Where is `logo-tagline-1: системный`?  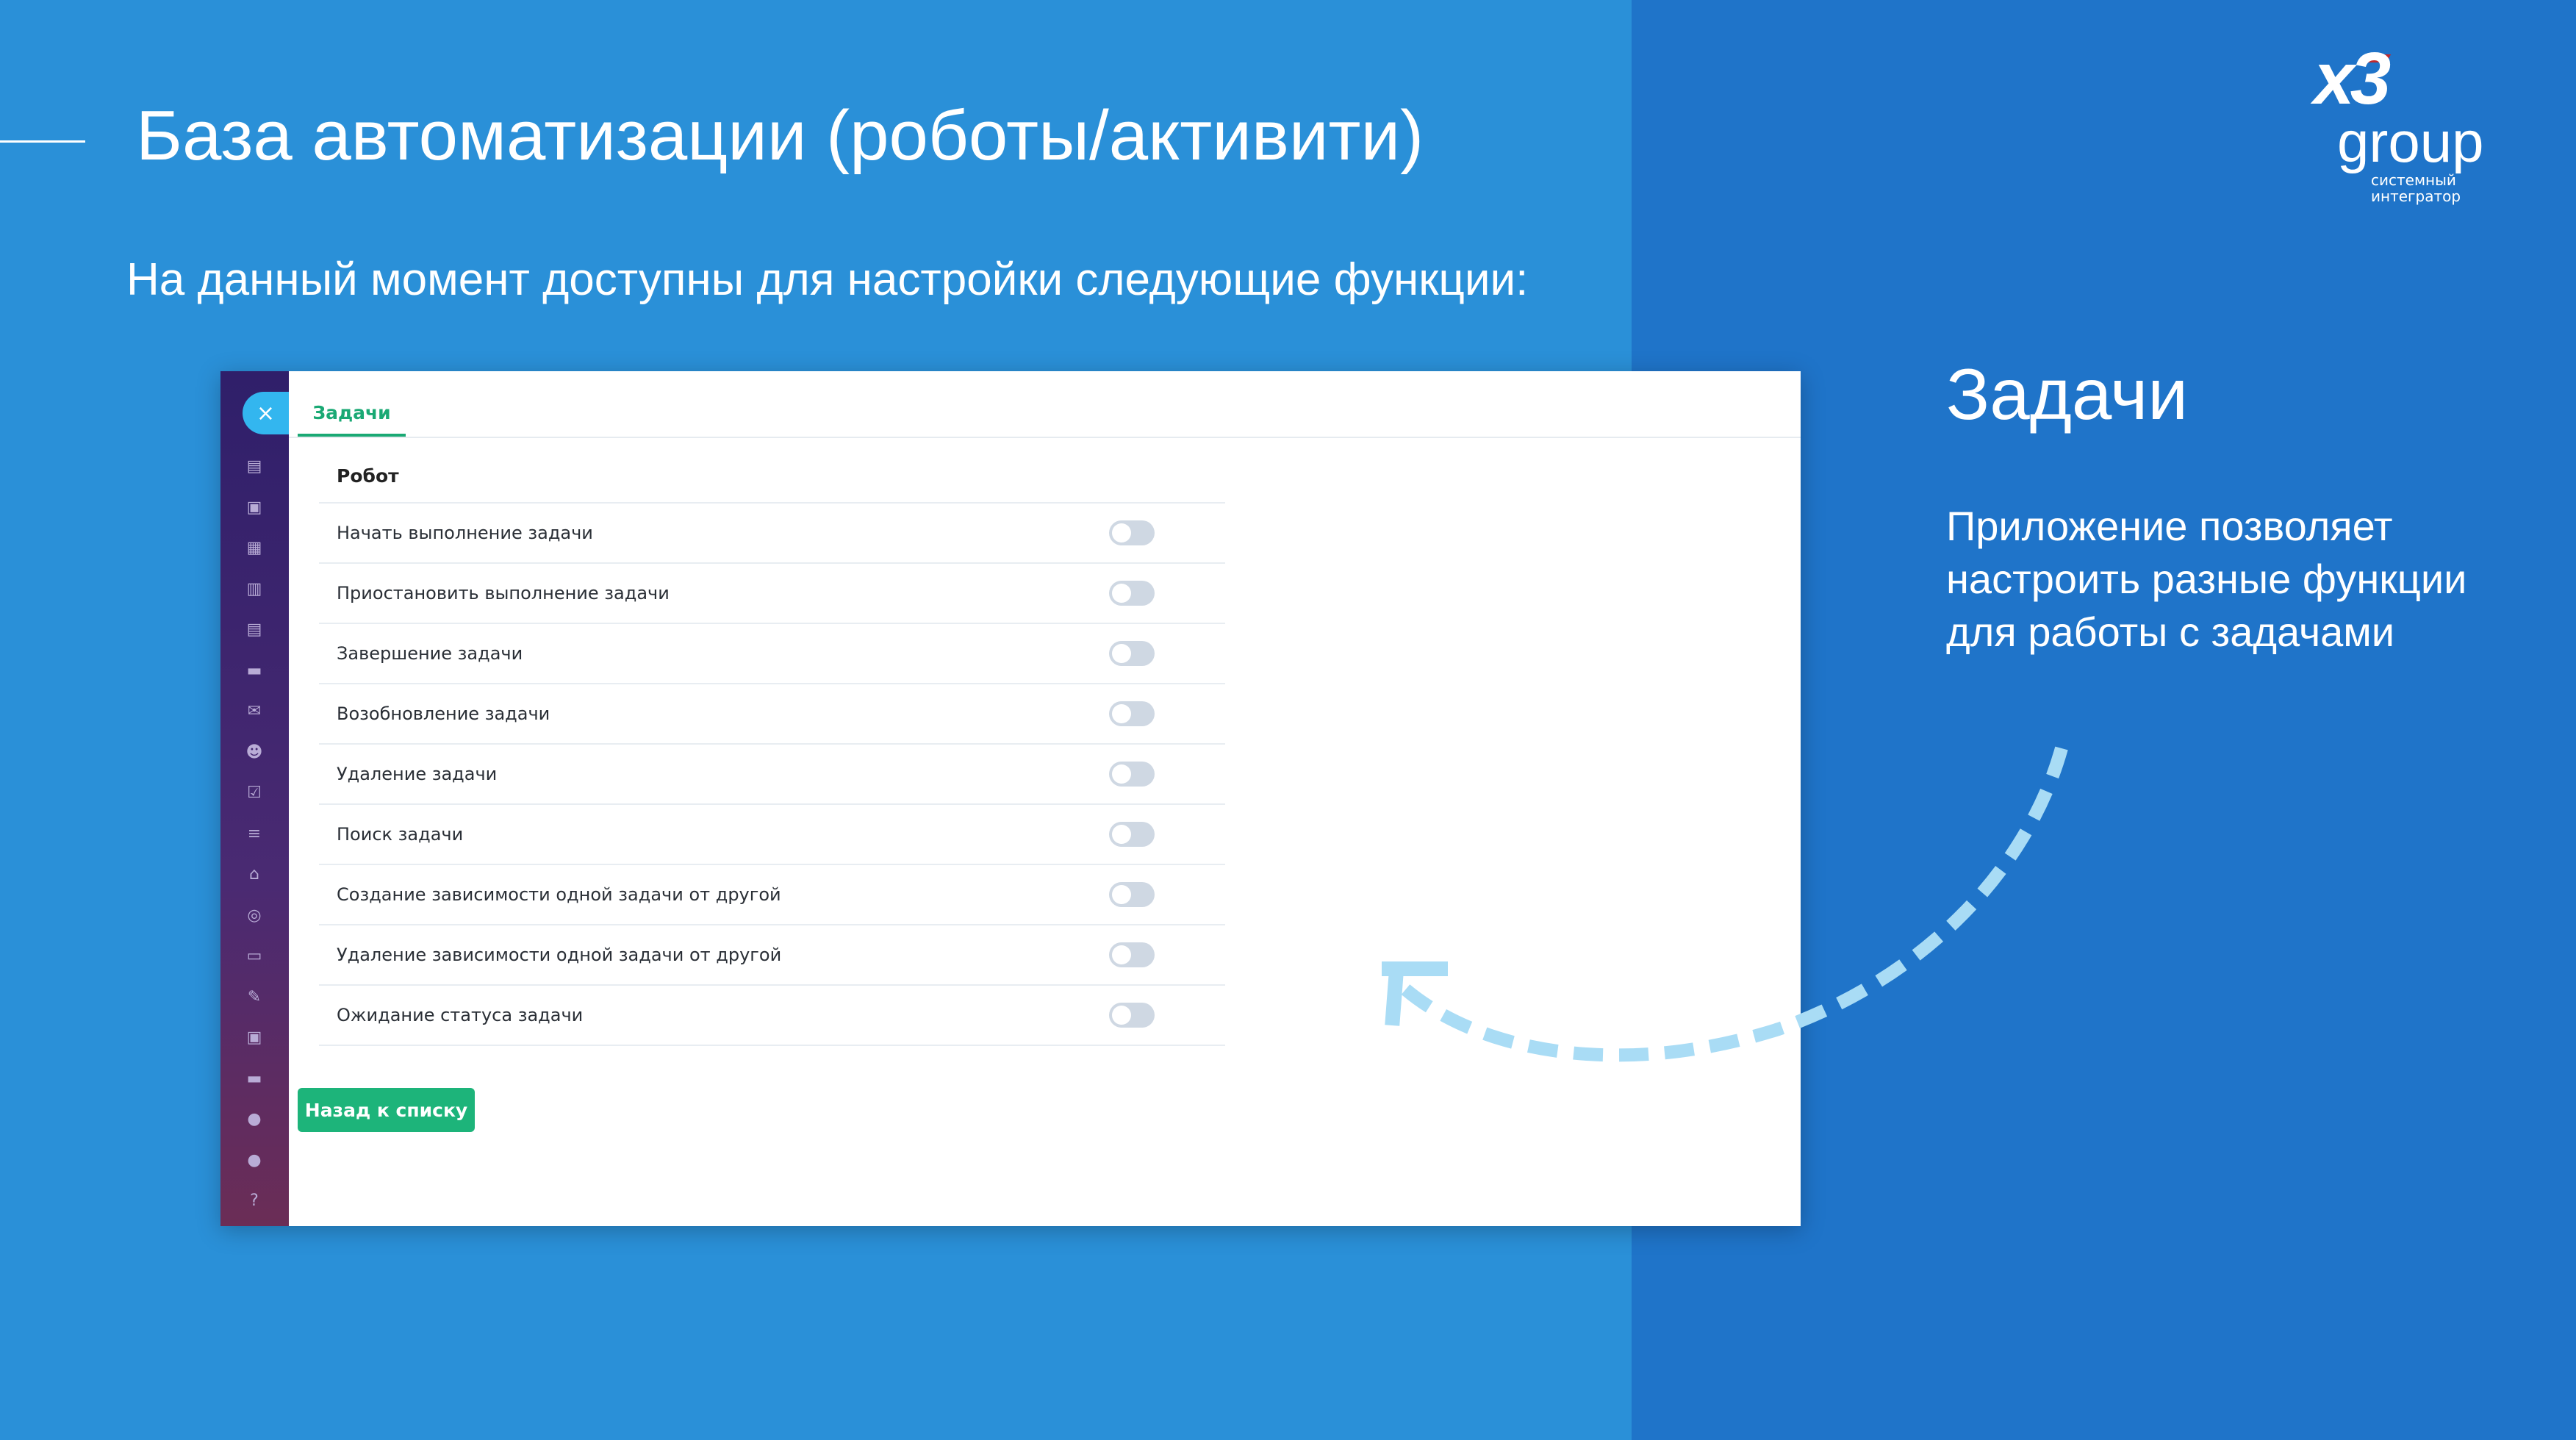
logo-tagline-1: системный is located at coordinates (2413, 180).